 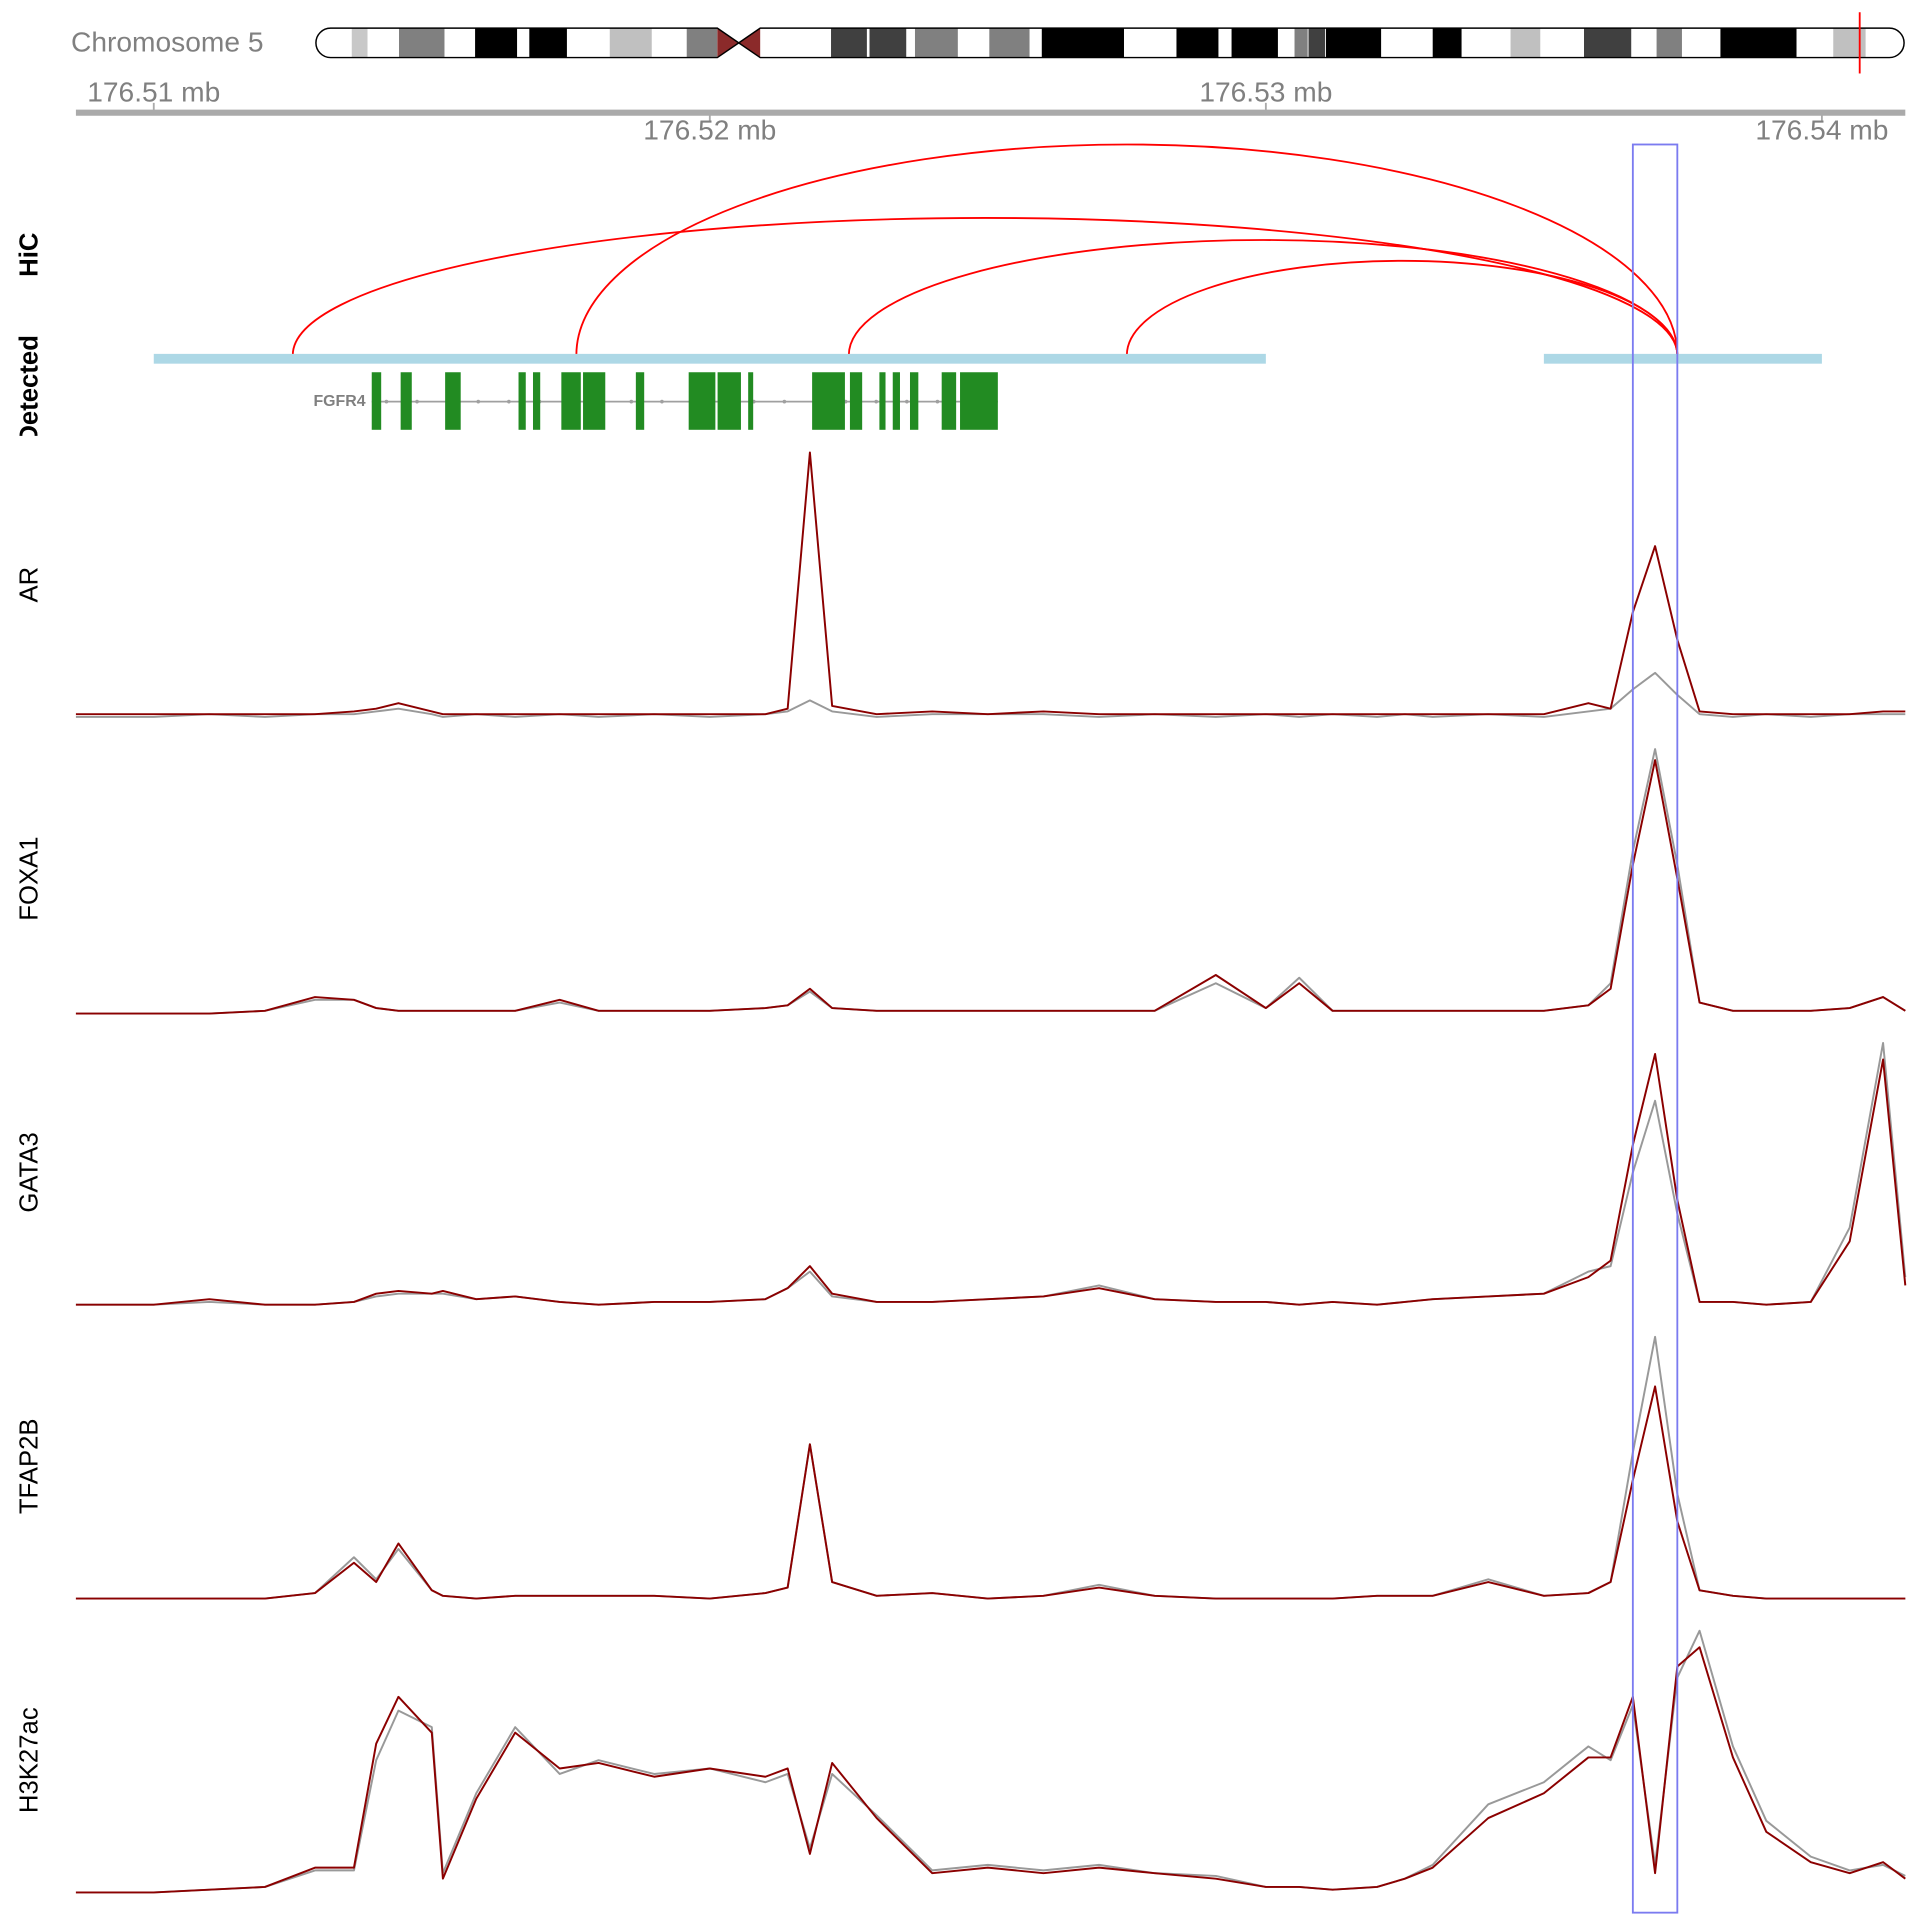 What do you see at coordinates (153, 92) in the screenshot?
I see `x-tick-label: 176.51 mb` at bounding box center [153, 92].